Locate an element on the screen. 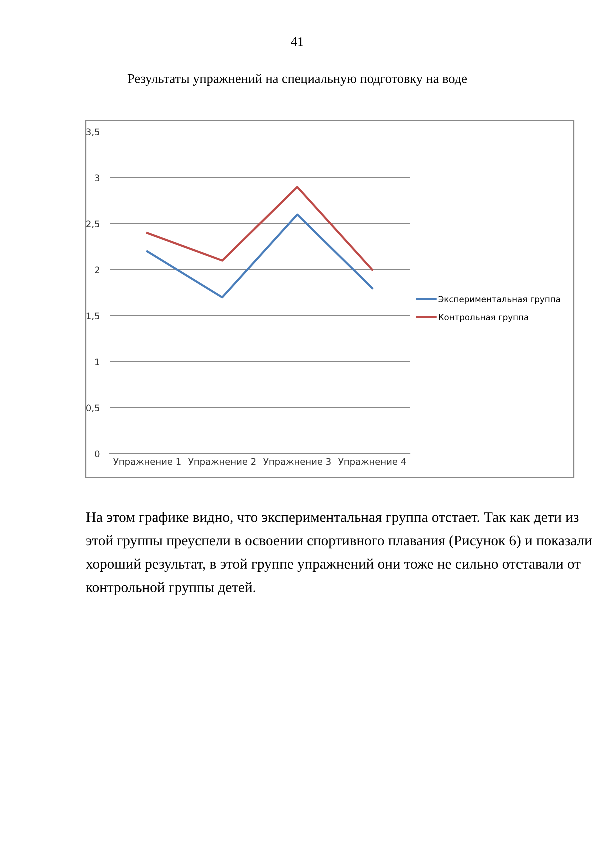  y-tick-label: 1 is located at coordinates (98, 362).